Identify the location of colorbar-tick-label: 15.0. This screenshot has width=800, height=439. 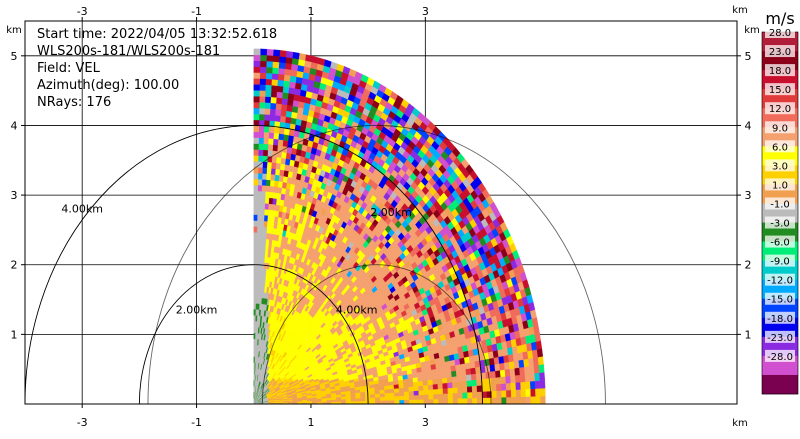
(780, 90).